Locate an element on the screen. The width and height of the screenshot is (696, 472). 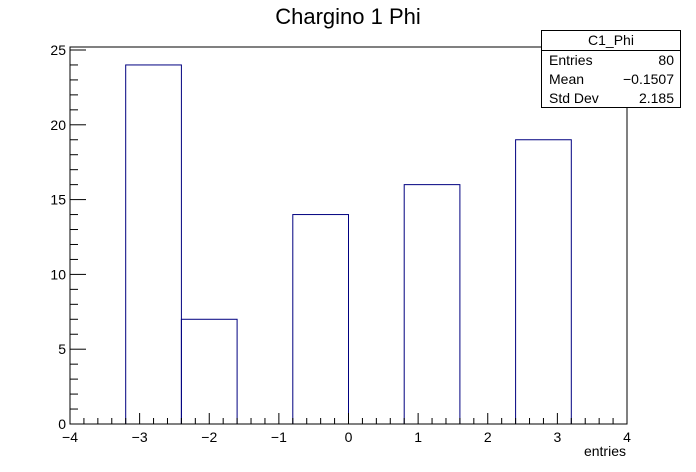
y-axis: 0 5 10 15 20 25 is located at coordinates (68, 237).